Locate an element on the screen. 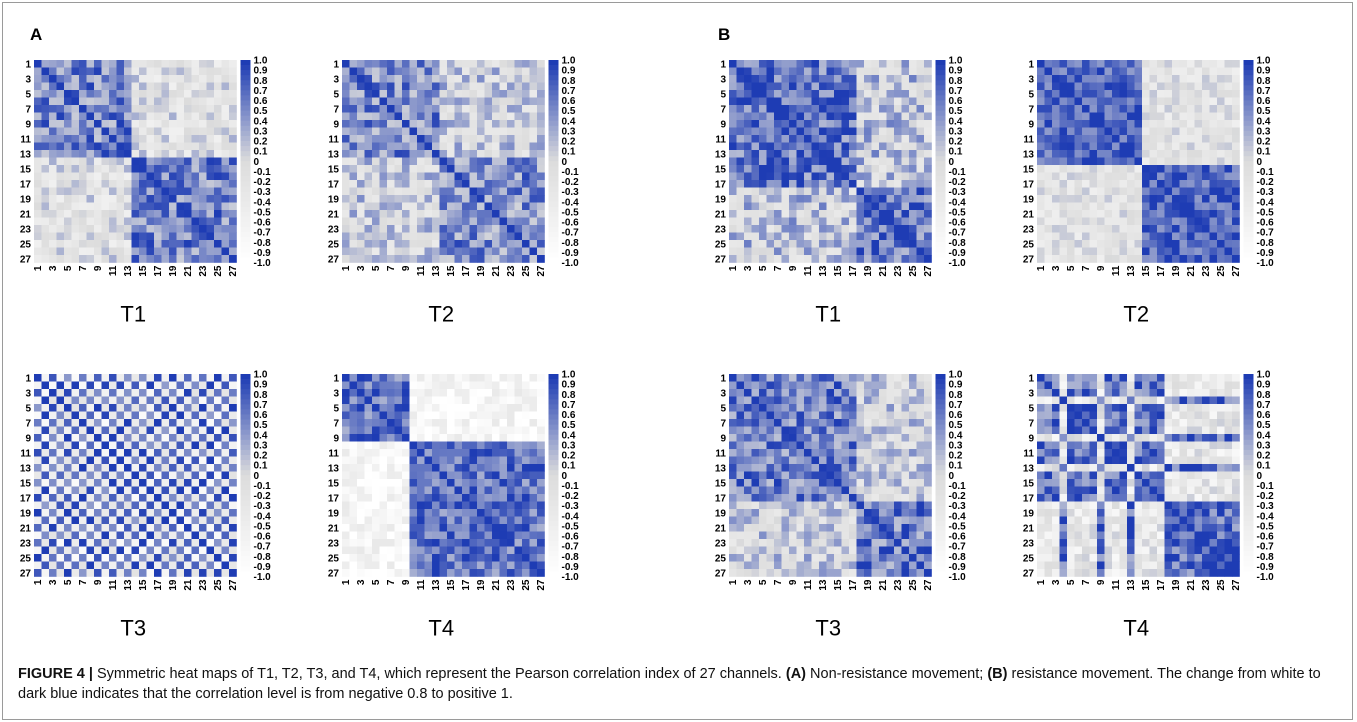 This screenshot has height=722, width=1357. panel-b-t2-colorbar-segment is located at coordinates (1248, 123).